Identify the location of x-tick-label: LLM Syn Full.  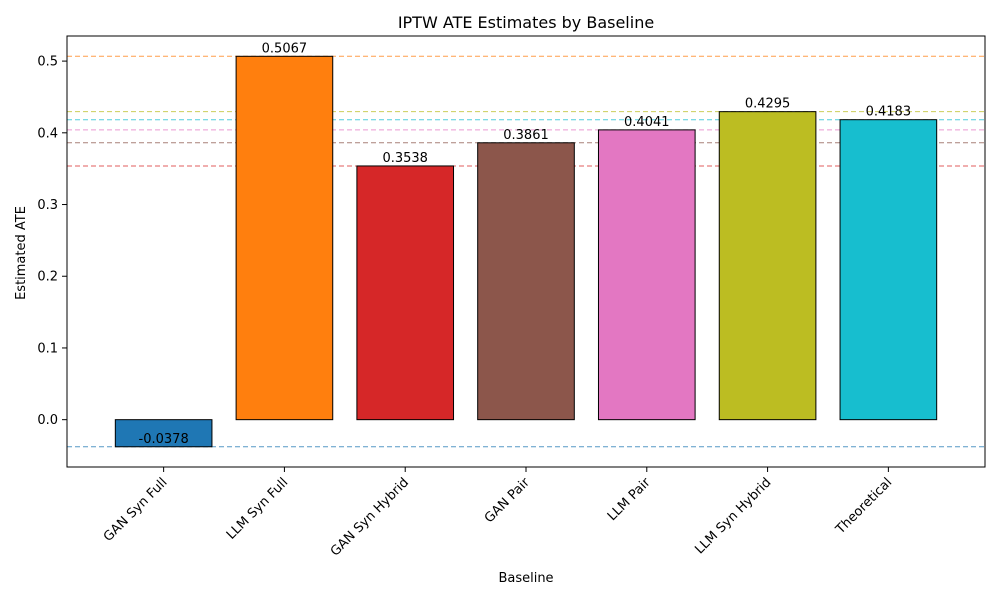
(257, 508).